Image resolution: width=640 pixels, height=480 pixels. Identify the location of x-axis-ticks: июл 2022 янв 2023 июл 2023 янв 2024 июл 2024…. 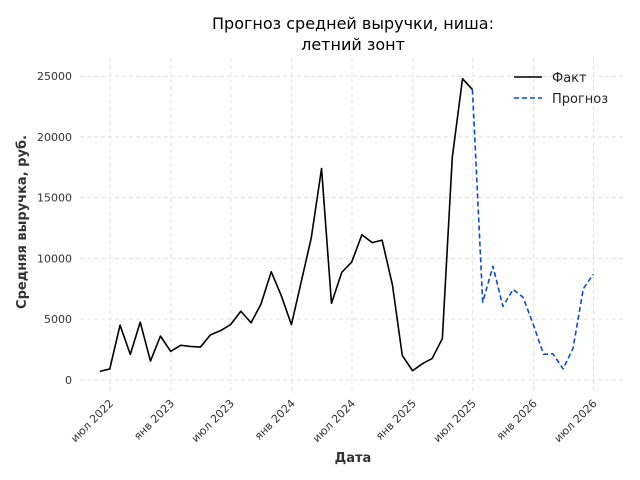
(333, 421).